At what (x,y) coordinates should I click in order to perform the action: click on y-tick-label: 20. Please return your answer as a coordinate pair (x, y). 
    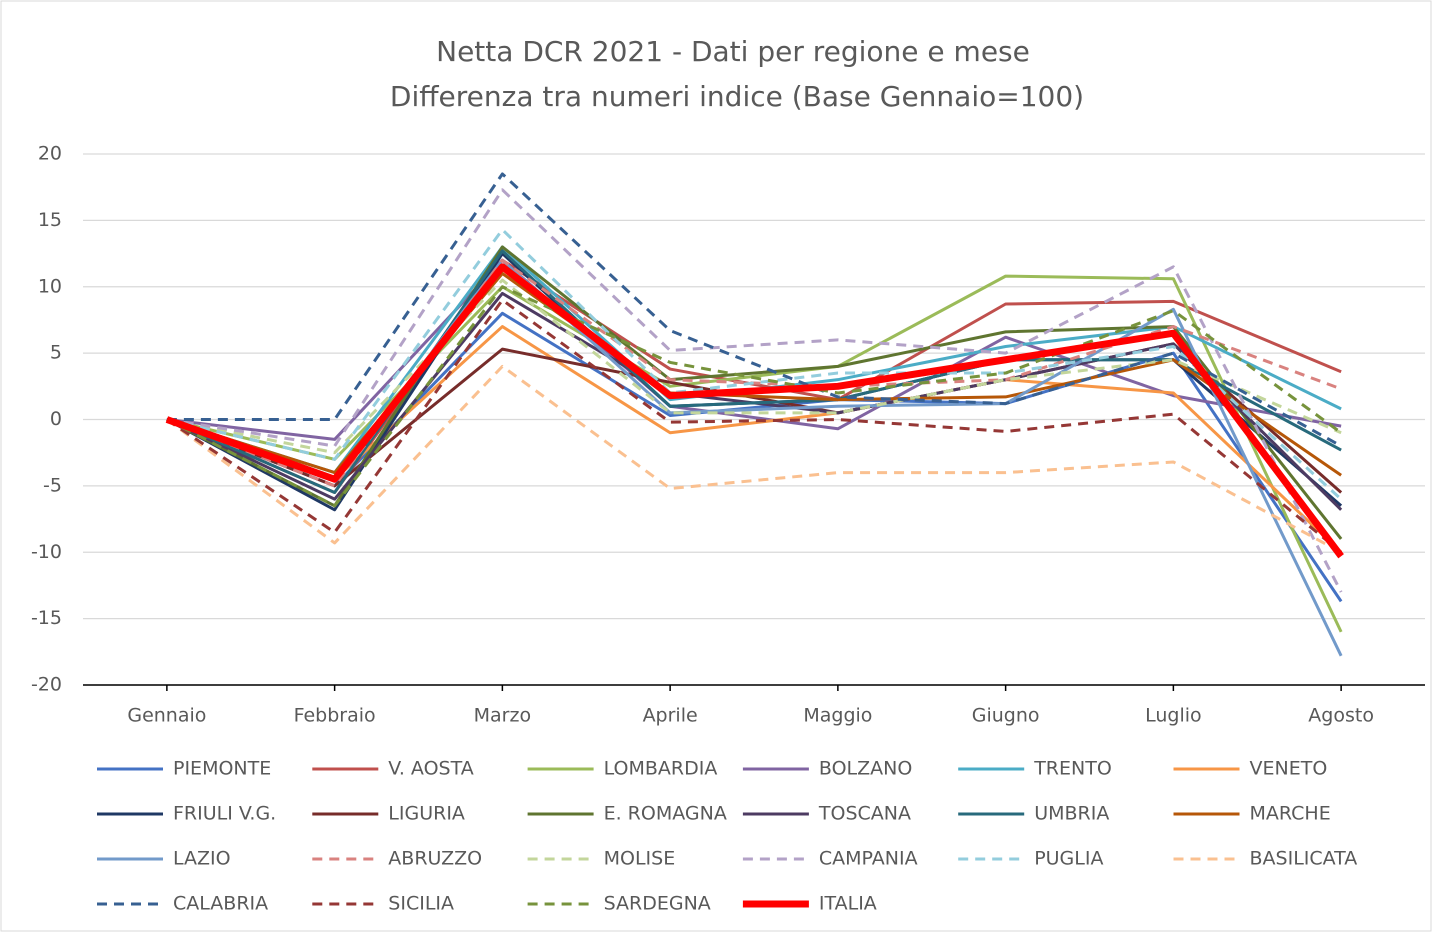
    Looking at the image, I should click on (50, 154).